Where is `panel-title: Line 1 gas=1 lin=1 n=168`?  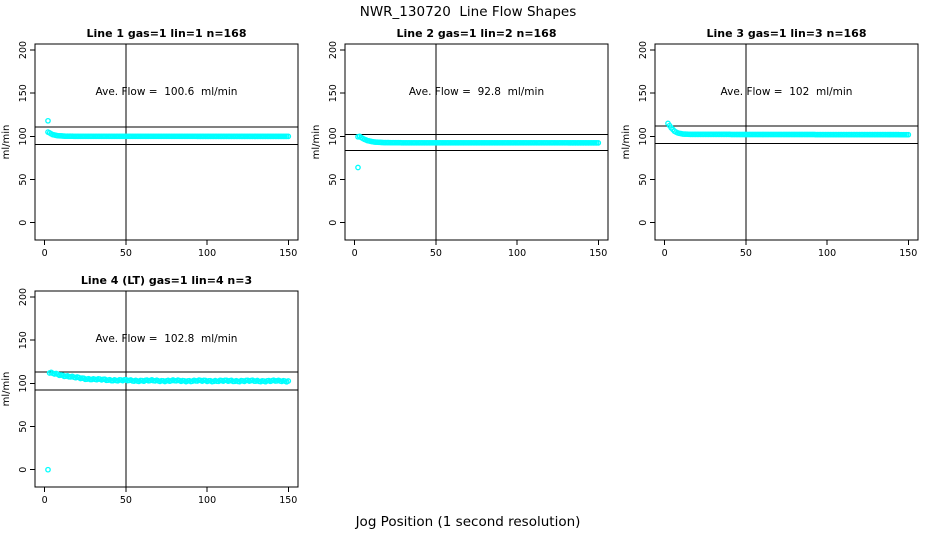
panel-title: Line 1 gas=1 lin=1 n=168 is located at coordinates (166, 33).